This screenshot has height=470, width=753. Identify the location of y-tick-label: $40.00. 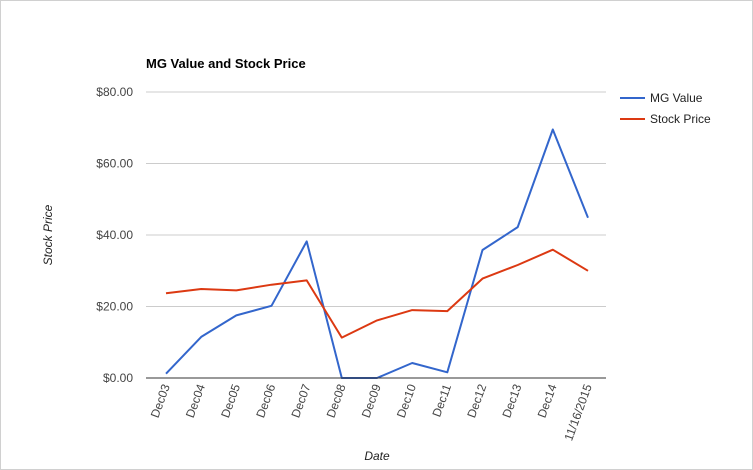
(114, 235).